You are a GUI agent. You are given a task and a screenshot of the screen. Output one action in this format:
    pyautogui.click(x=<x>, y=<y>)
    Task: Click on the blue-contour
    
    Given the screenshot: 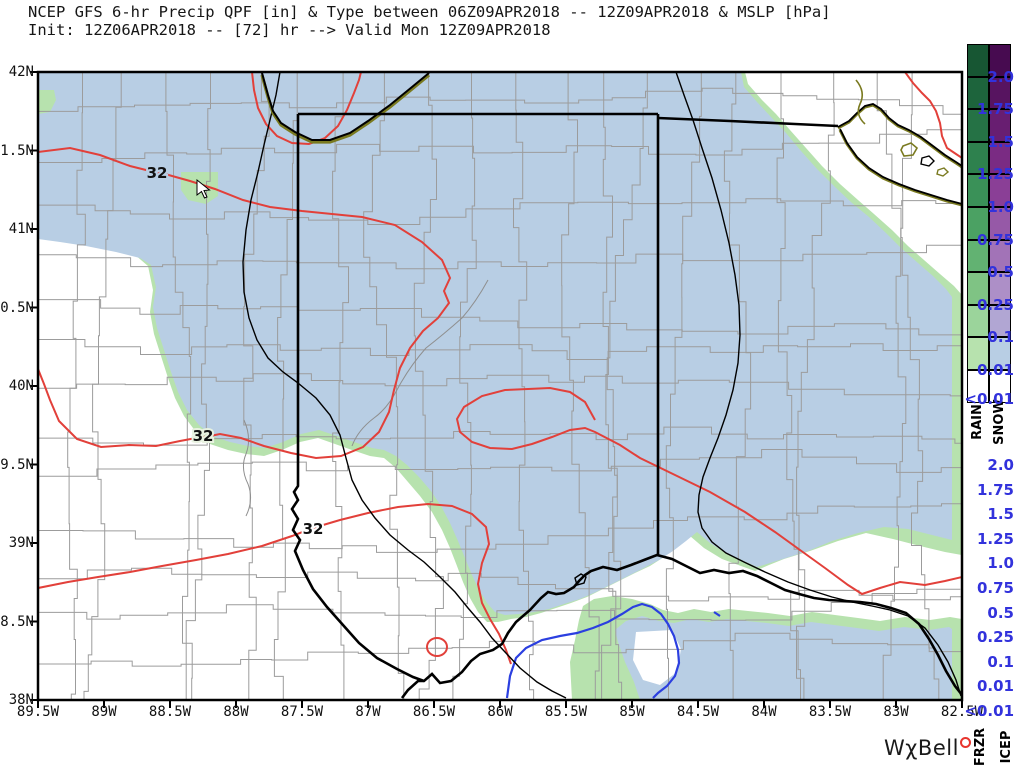 What is the action you would take?
    pyautogui.click(x=593, y=650)
    